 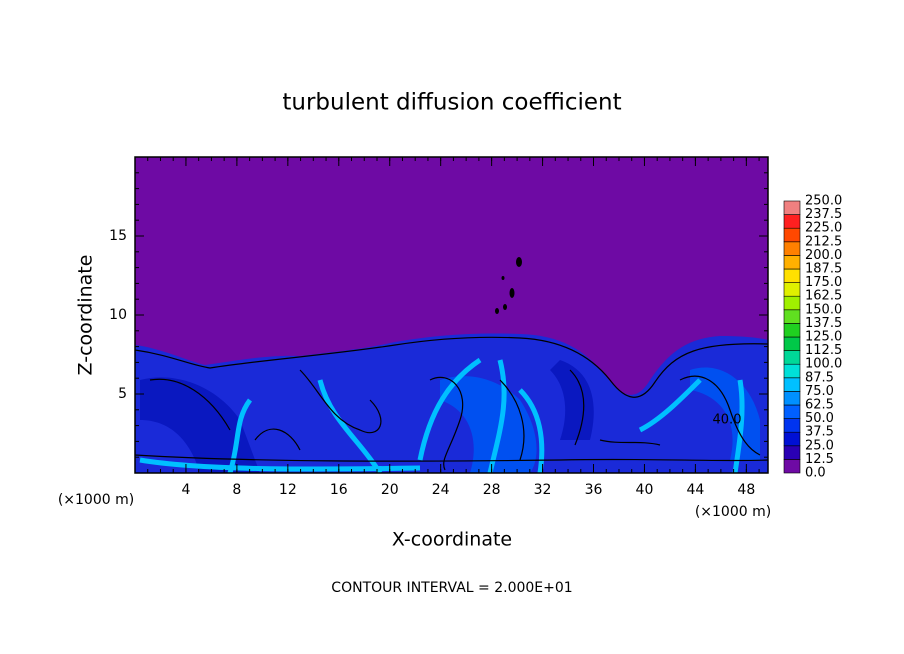 What do you see at coordinates (492, 490) in the screenshot?
I see `x-tick-label: 28` at bounding box center [492, 490].